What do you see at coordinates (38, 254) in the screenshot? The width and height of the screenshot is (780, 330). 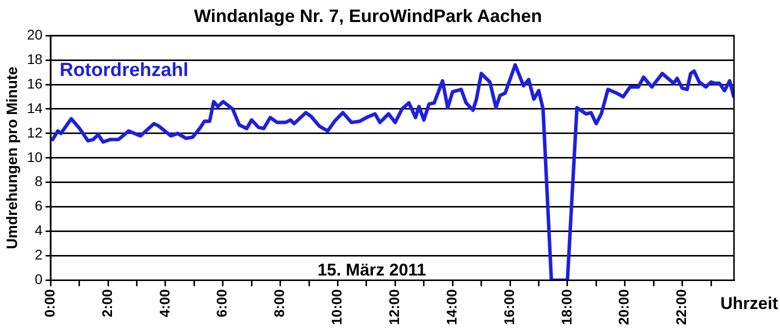 I see `y-tick-label: 2` at bounding box center [38, 254].